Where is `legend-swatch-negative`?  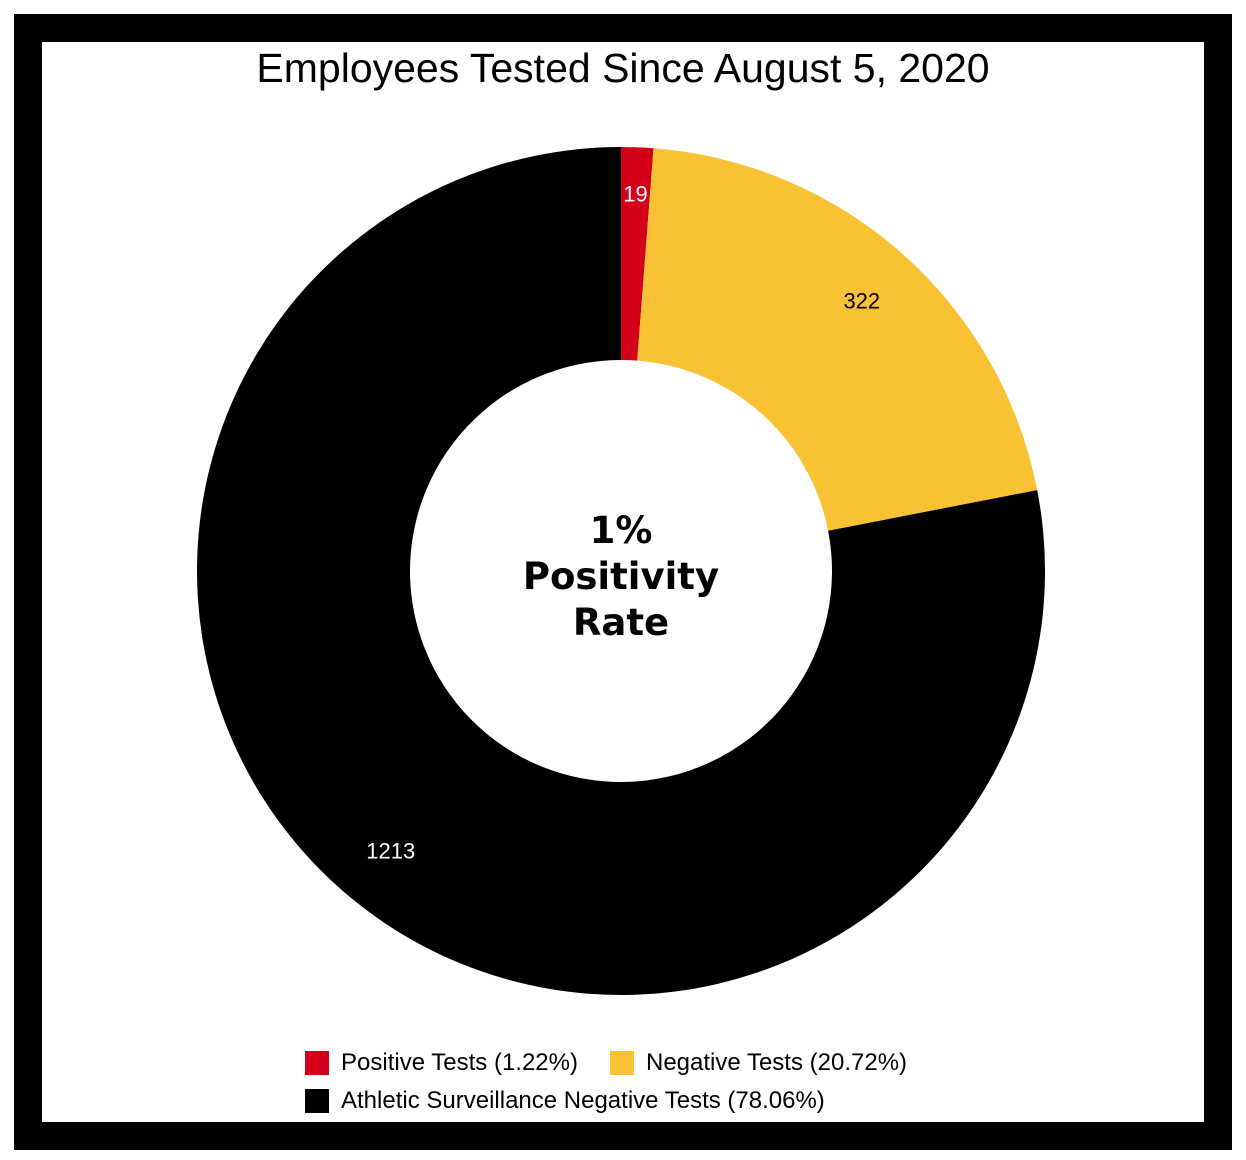
legend-swatch-negative is located at coordinates (622, 1063).